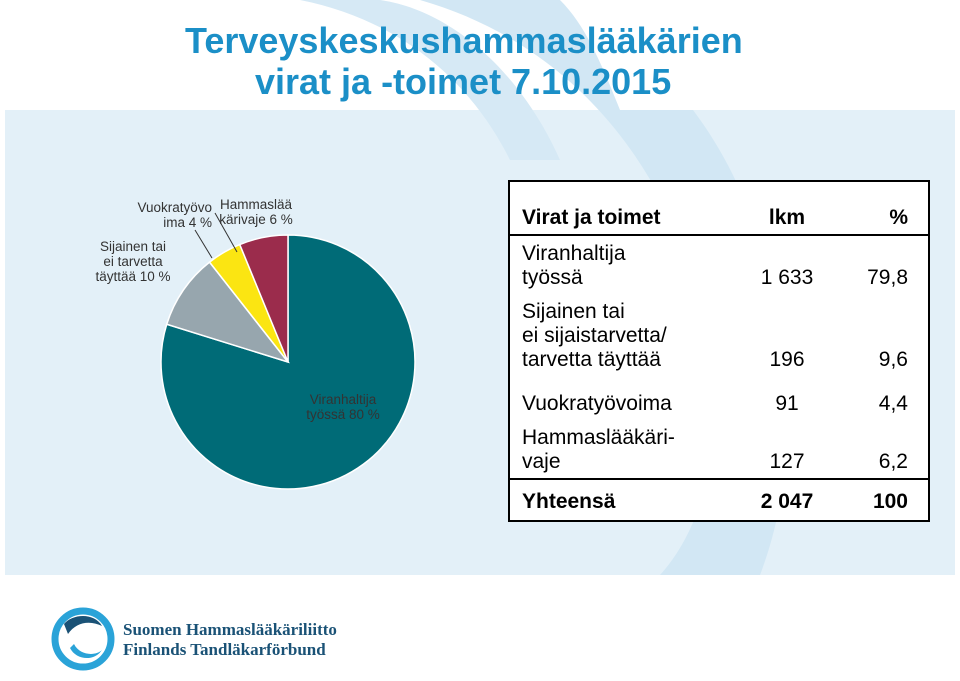 The image size is (960, 681). I want to click on logo-line-1: Suomen Hammaslääkäriliitto, so click(230, 629).